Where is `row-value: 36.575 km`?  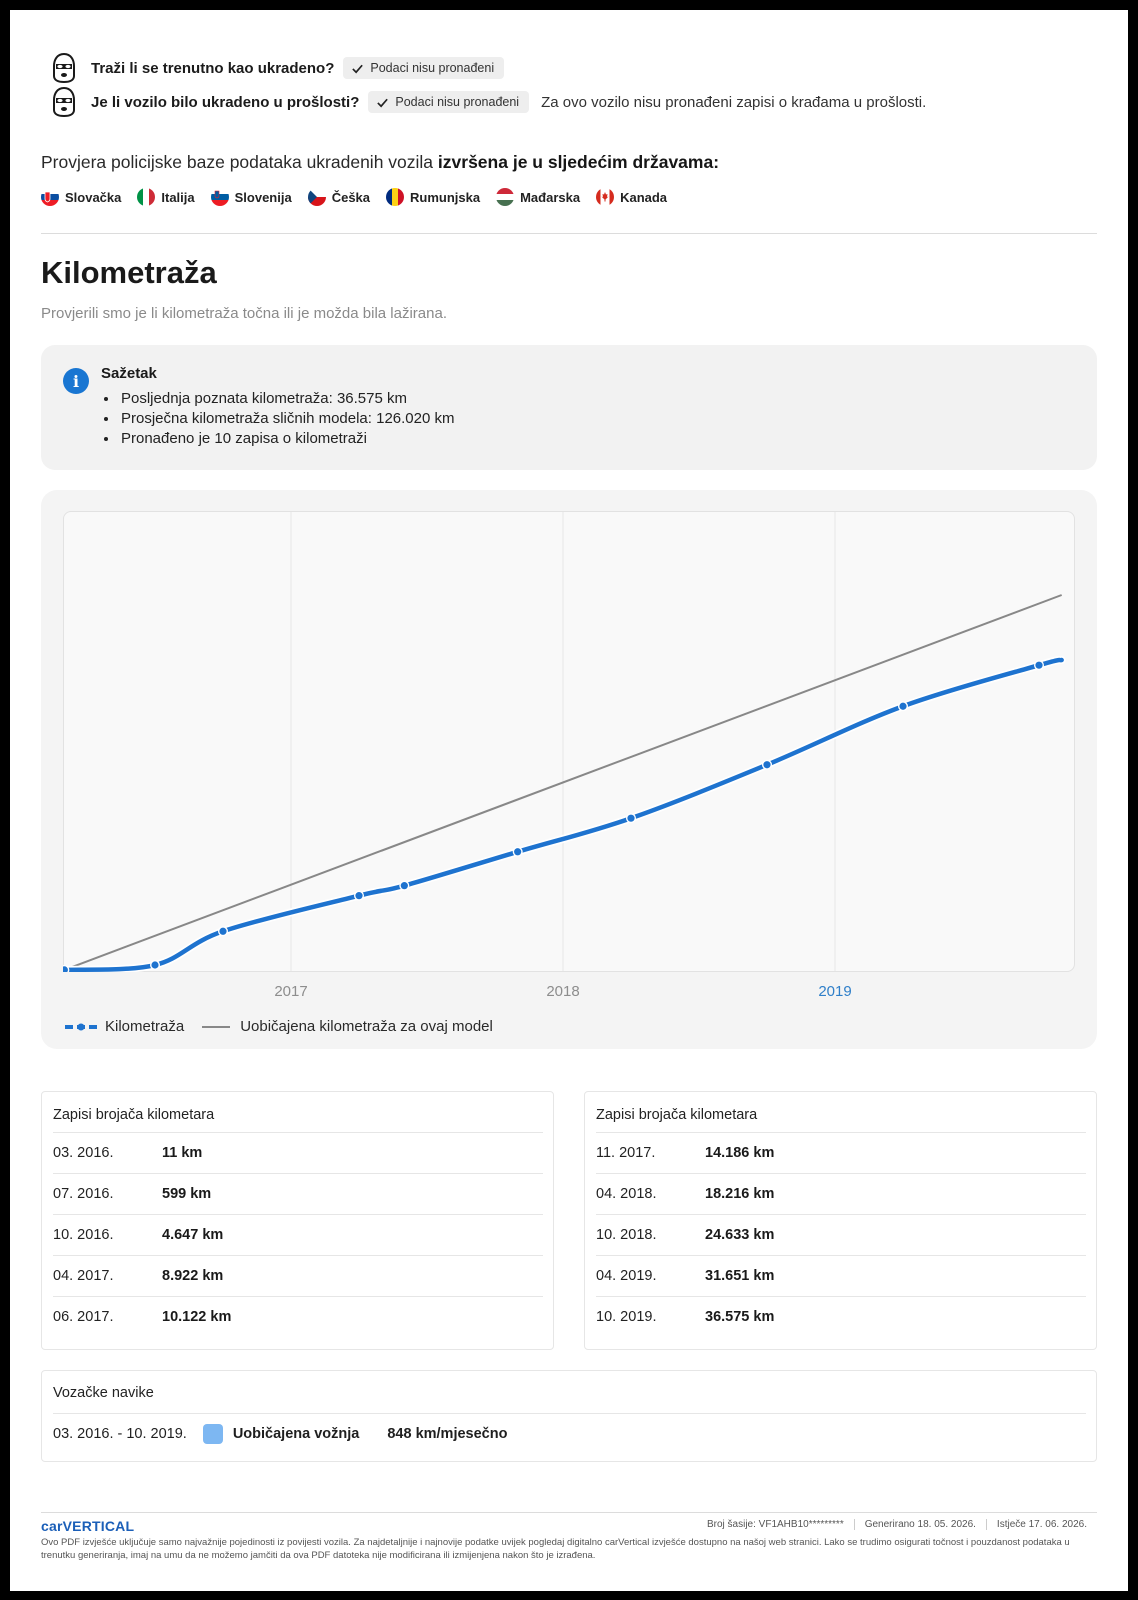 row-value: 36.575 km is located at coordinates (740, 1317).